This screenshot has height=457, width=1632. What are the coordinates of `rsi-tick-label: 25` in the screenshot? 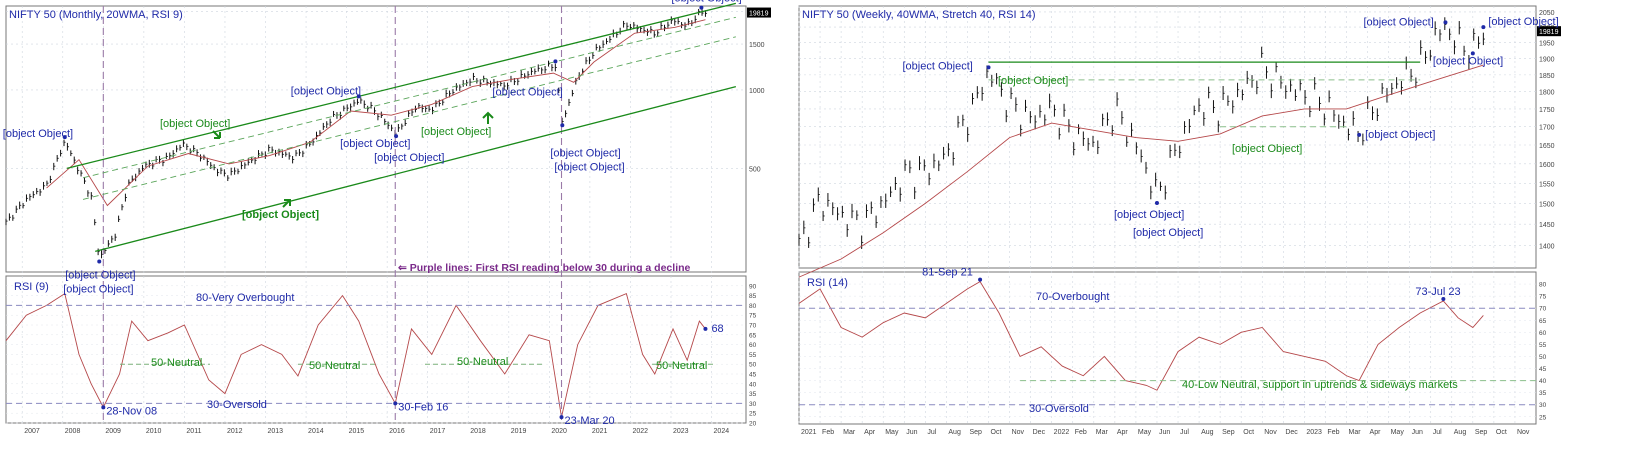 It's located at (1543, 417).